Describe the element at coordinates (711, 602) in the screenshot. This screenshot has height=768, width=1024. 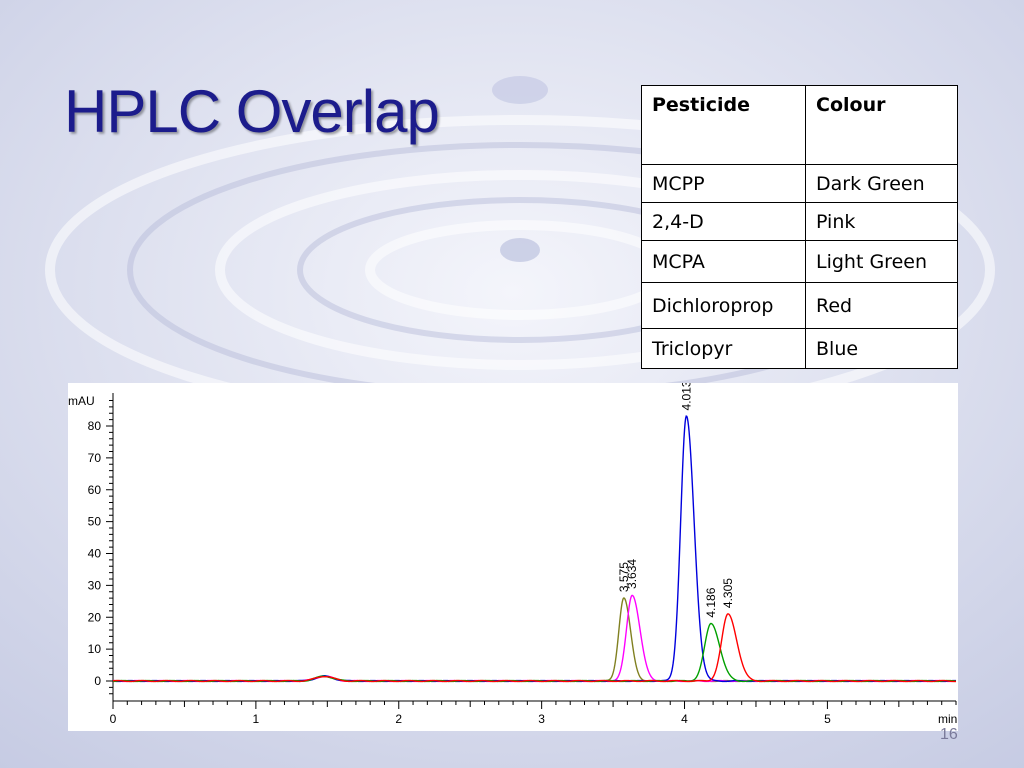
I see `peak-label: 4.186` at that location.